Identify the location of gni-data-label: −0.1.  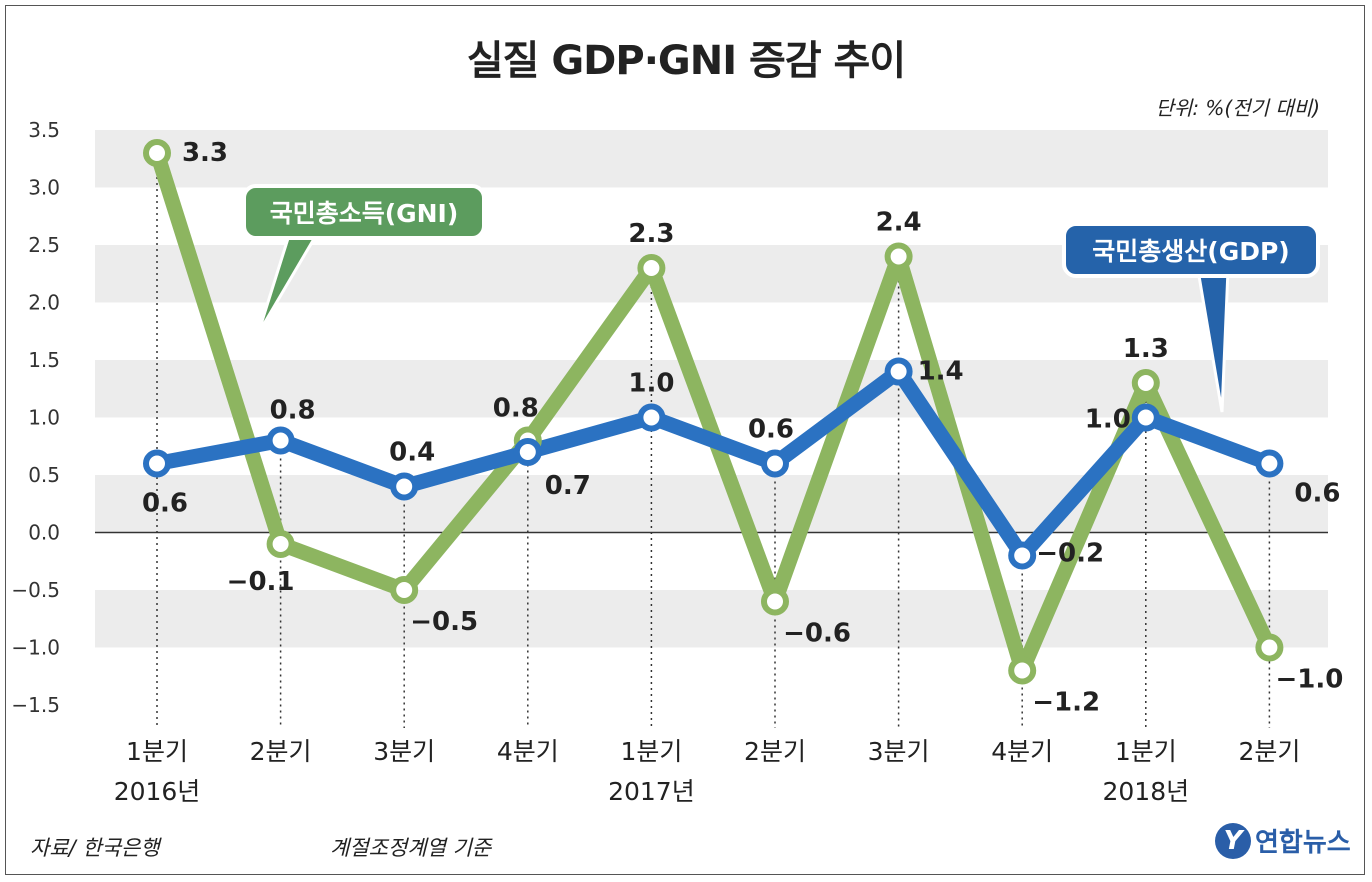
(261, 582).